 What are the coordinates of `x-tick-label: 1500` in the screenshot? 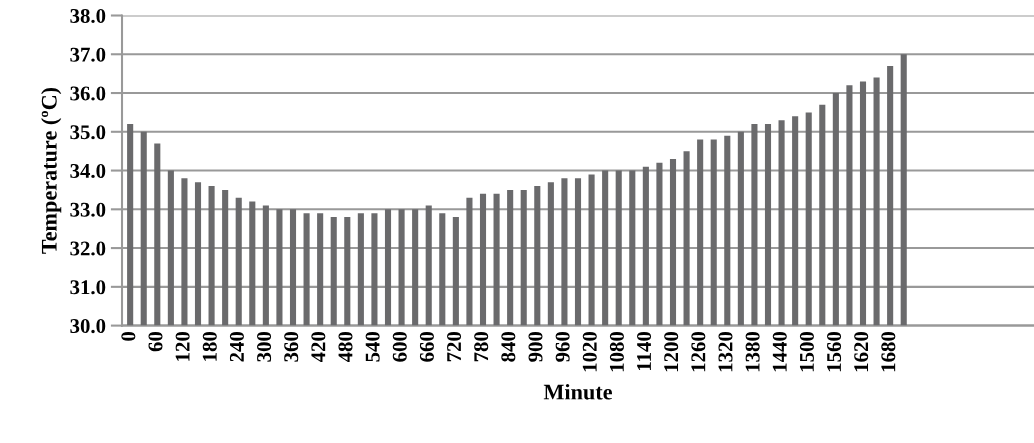 It's located at (806, 351).